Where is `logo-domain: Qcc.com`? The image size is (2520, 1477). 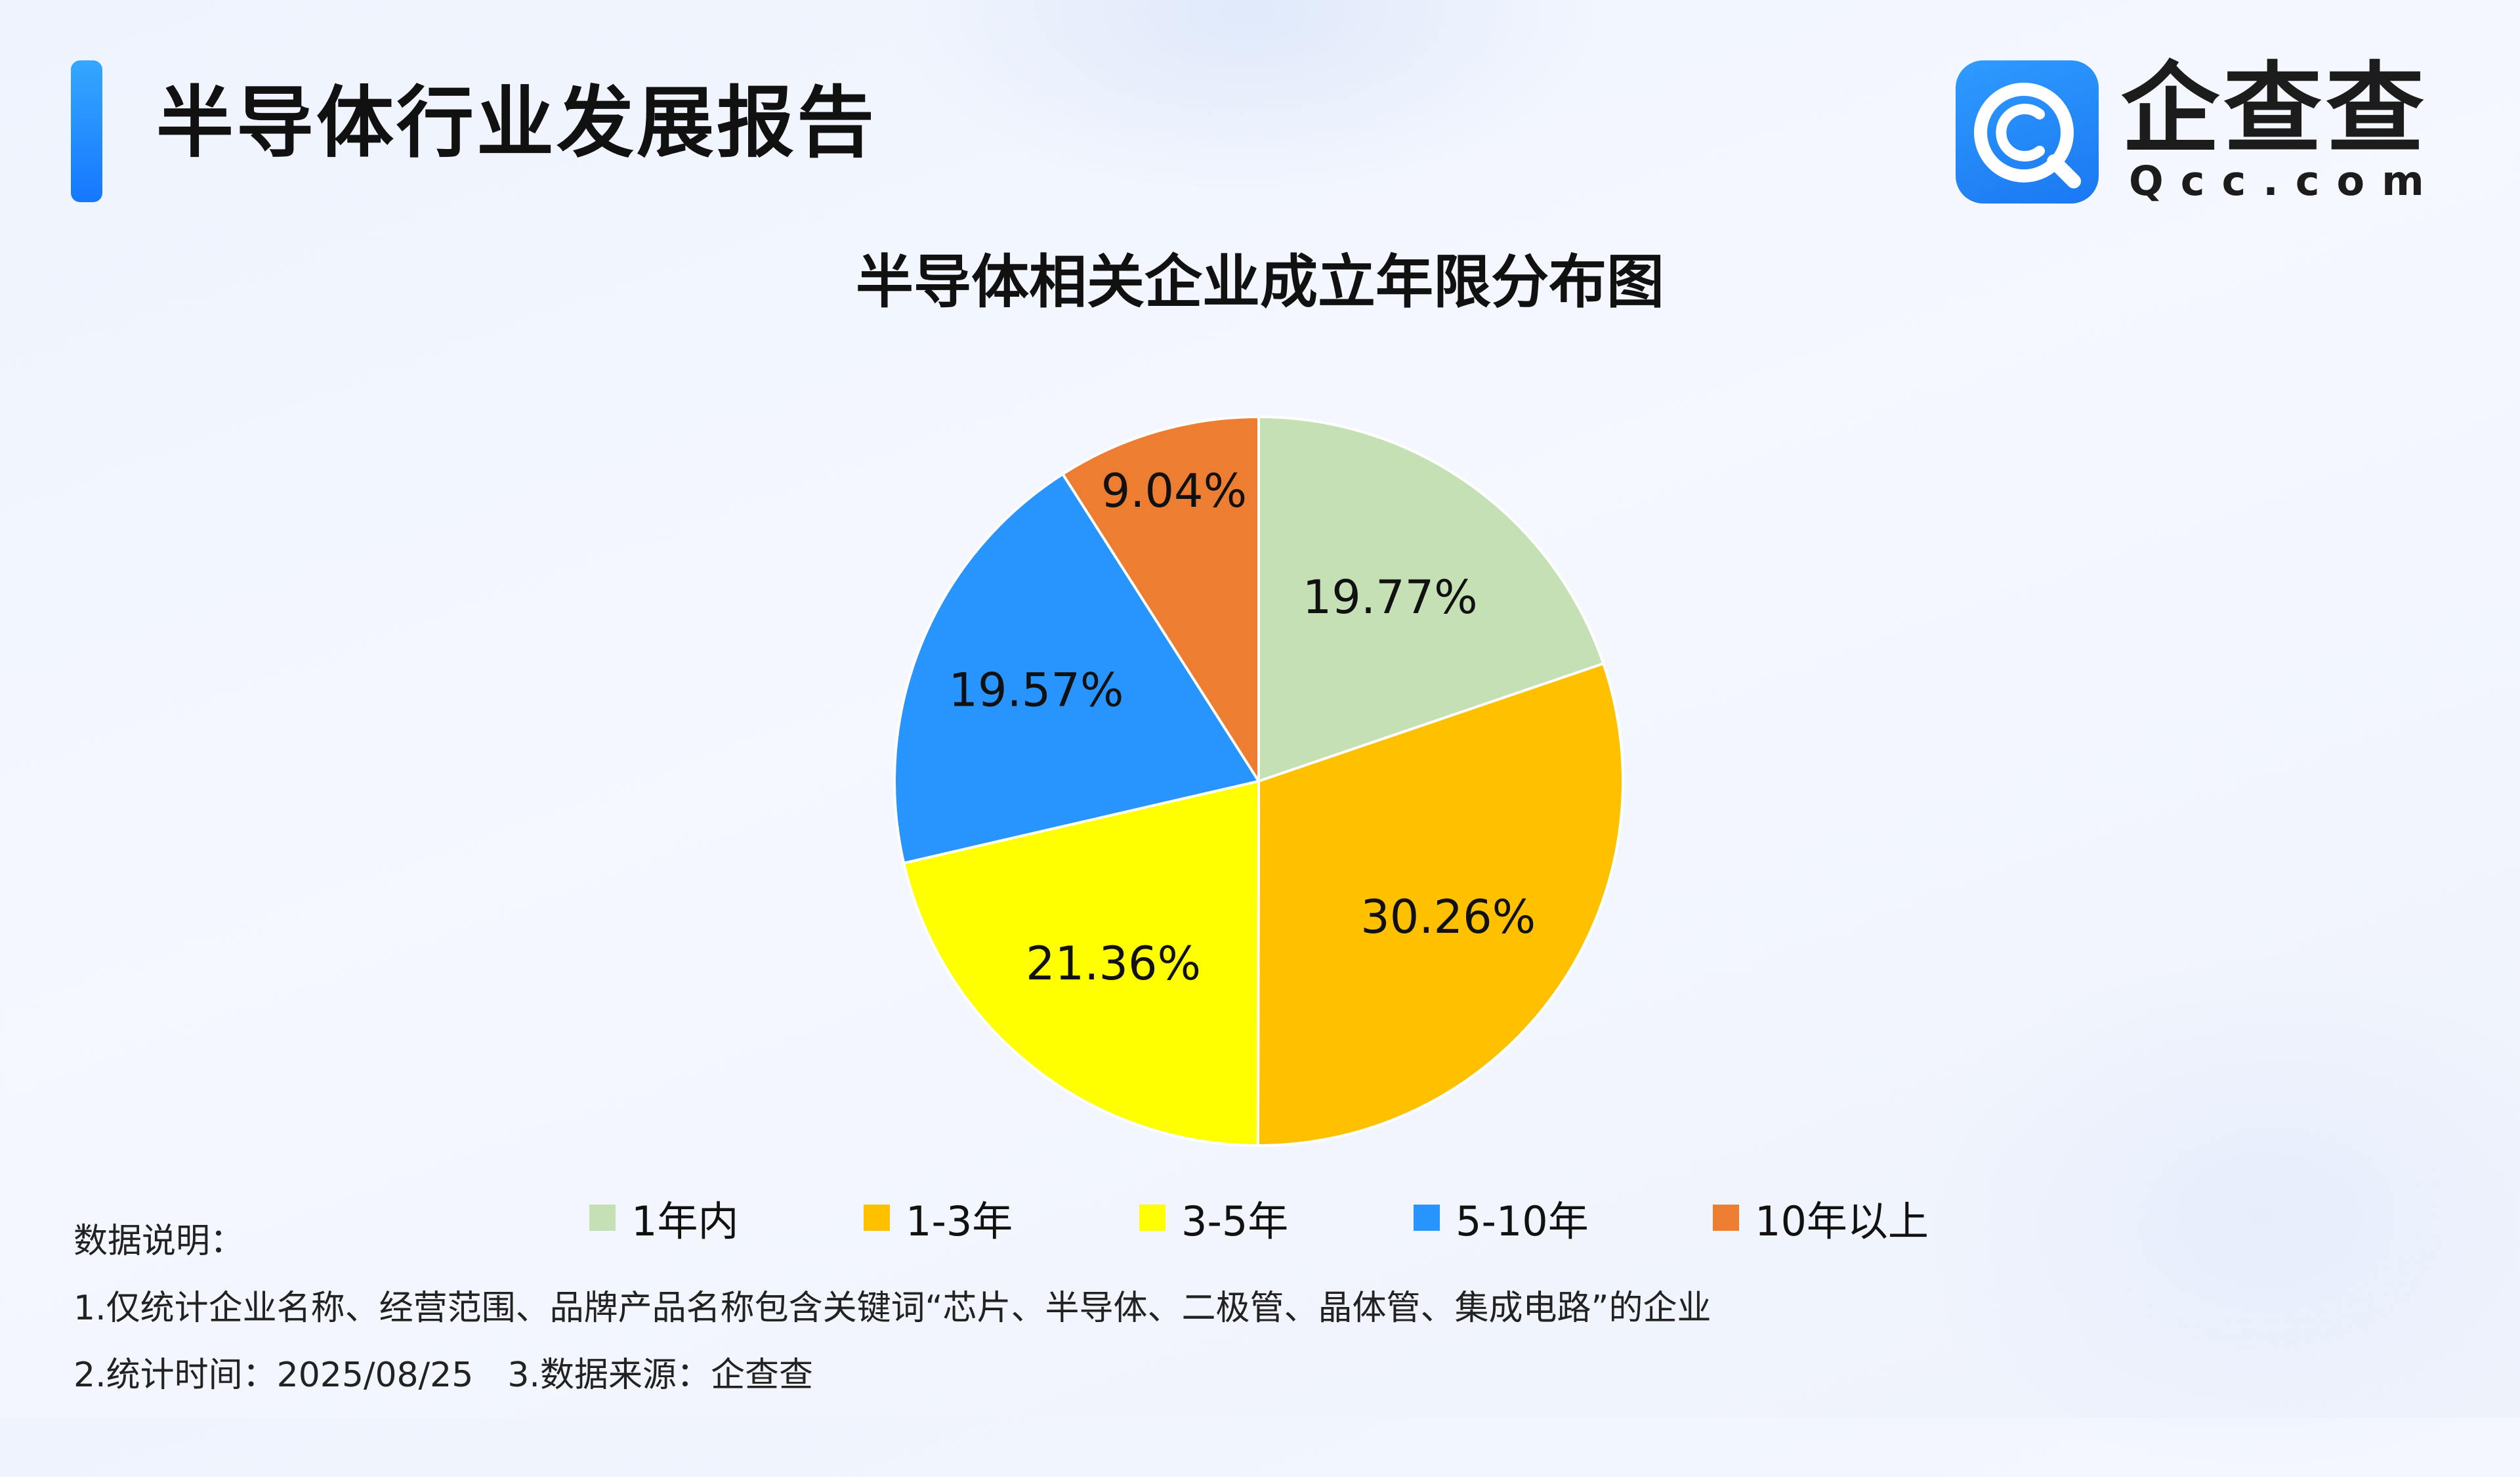 logo-domain: Qcc.com is located at coordinates (2285, 181).